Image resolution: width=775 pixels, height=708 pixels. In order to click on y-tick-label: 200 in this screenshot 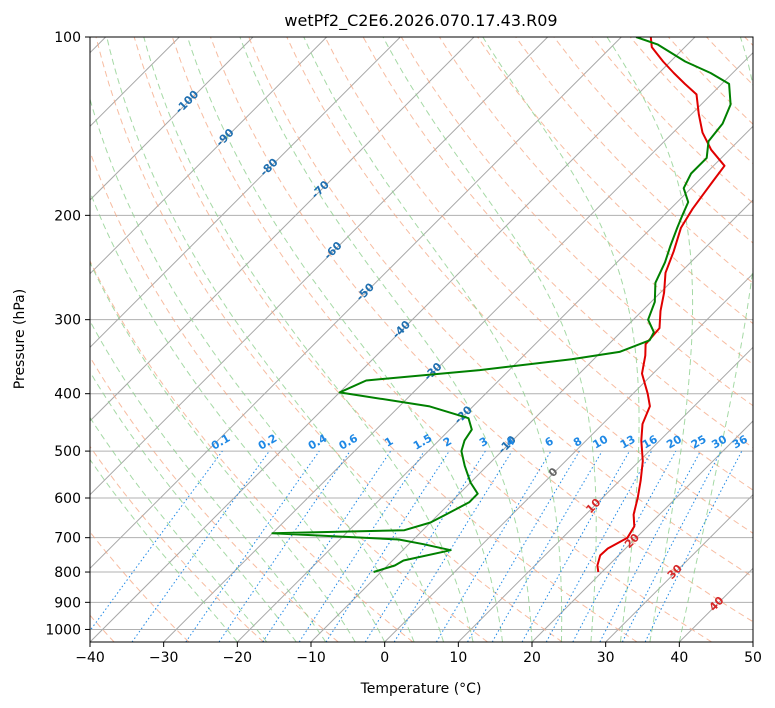, I will do `click(67, 216)`.